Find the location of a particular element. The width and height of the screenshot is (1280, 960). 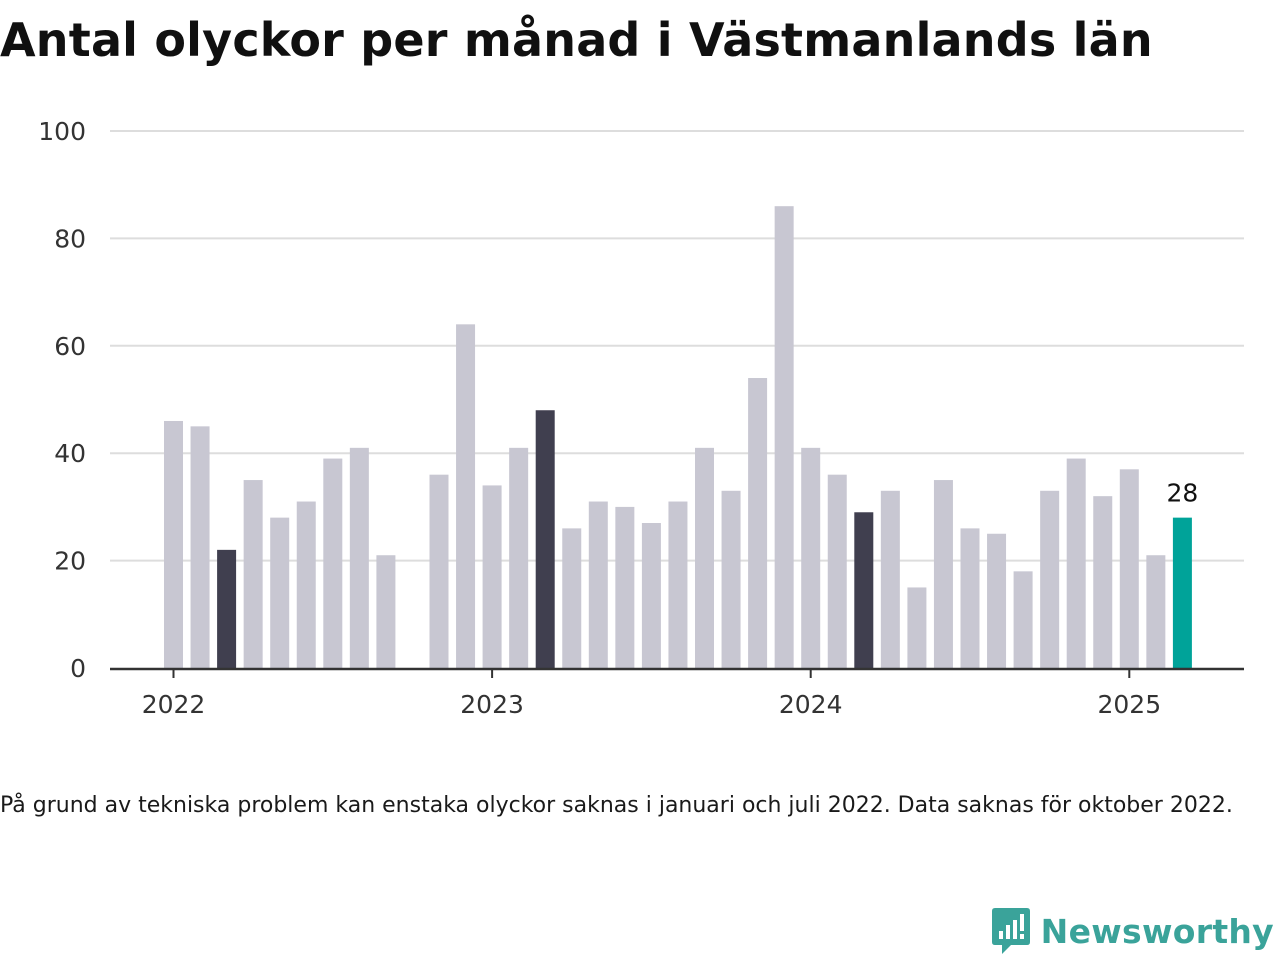

x-tick-label: 2022 is located at coordinates (174, 704).